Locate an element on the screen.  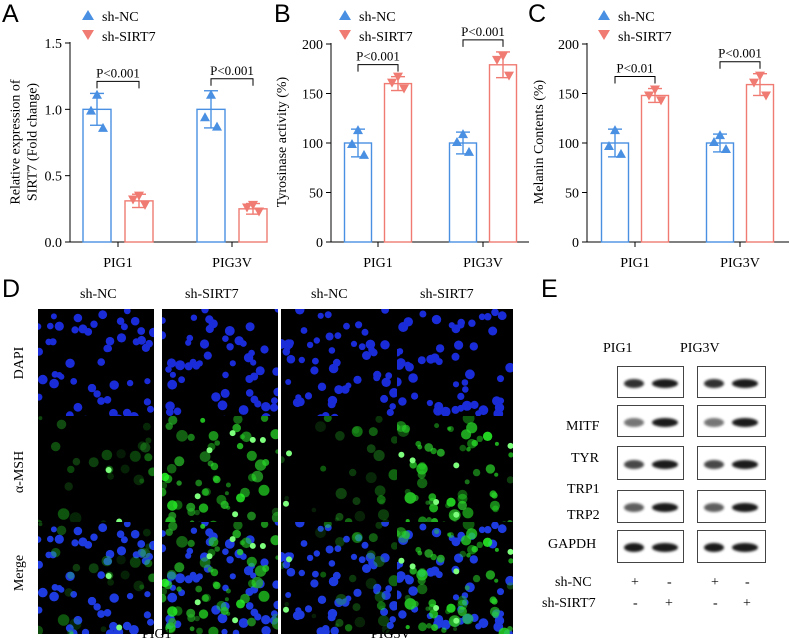
blot-header-pig3v: PIG3V is located at coordinates (700, 348).